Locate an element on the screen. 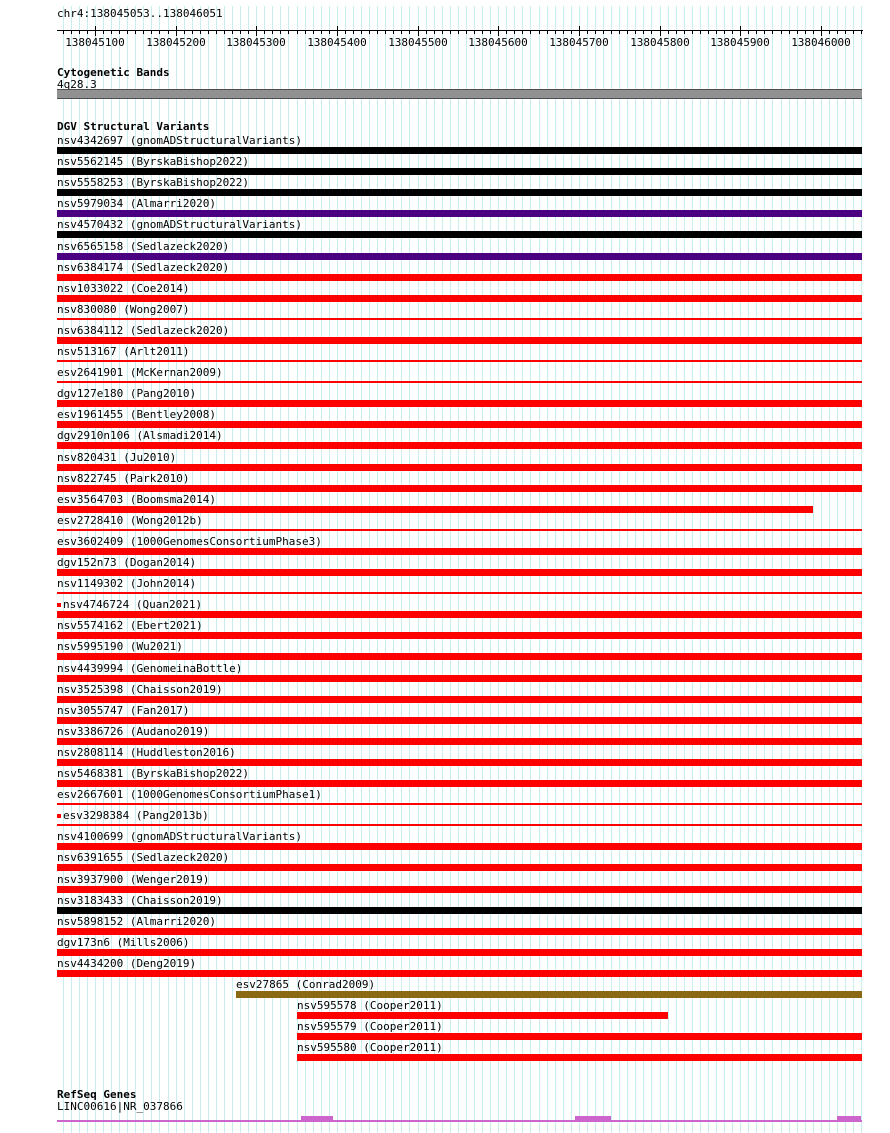 This screenshot has width=890, height=1133. refseq-gene-line is located at coordinates (459, 1121).